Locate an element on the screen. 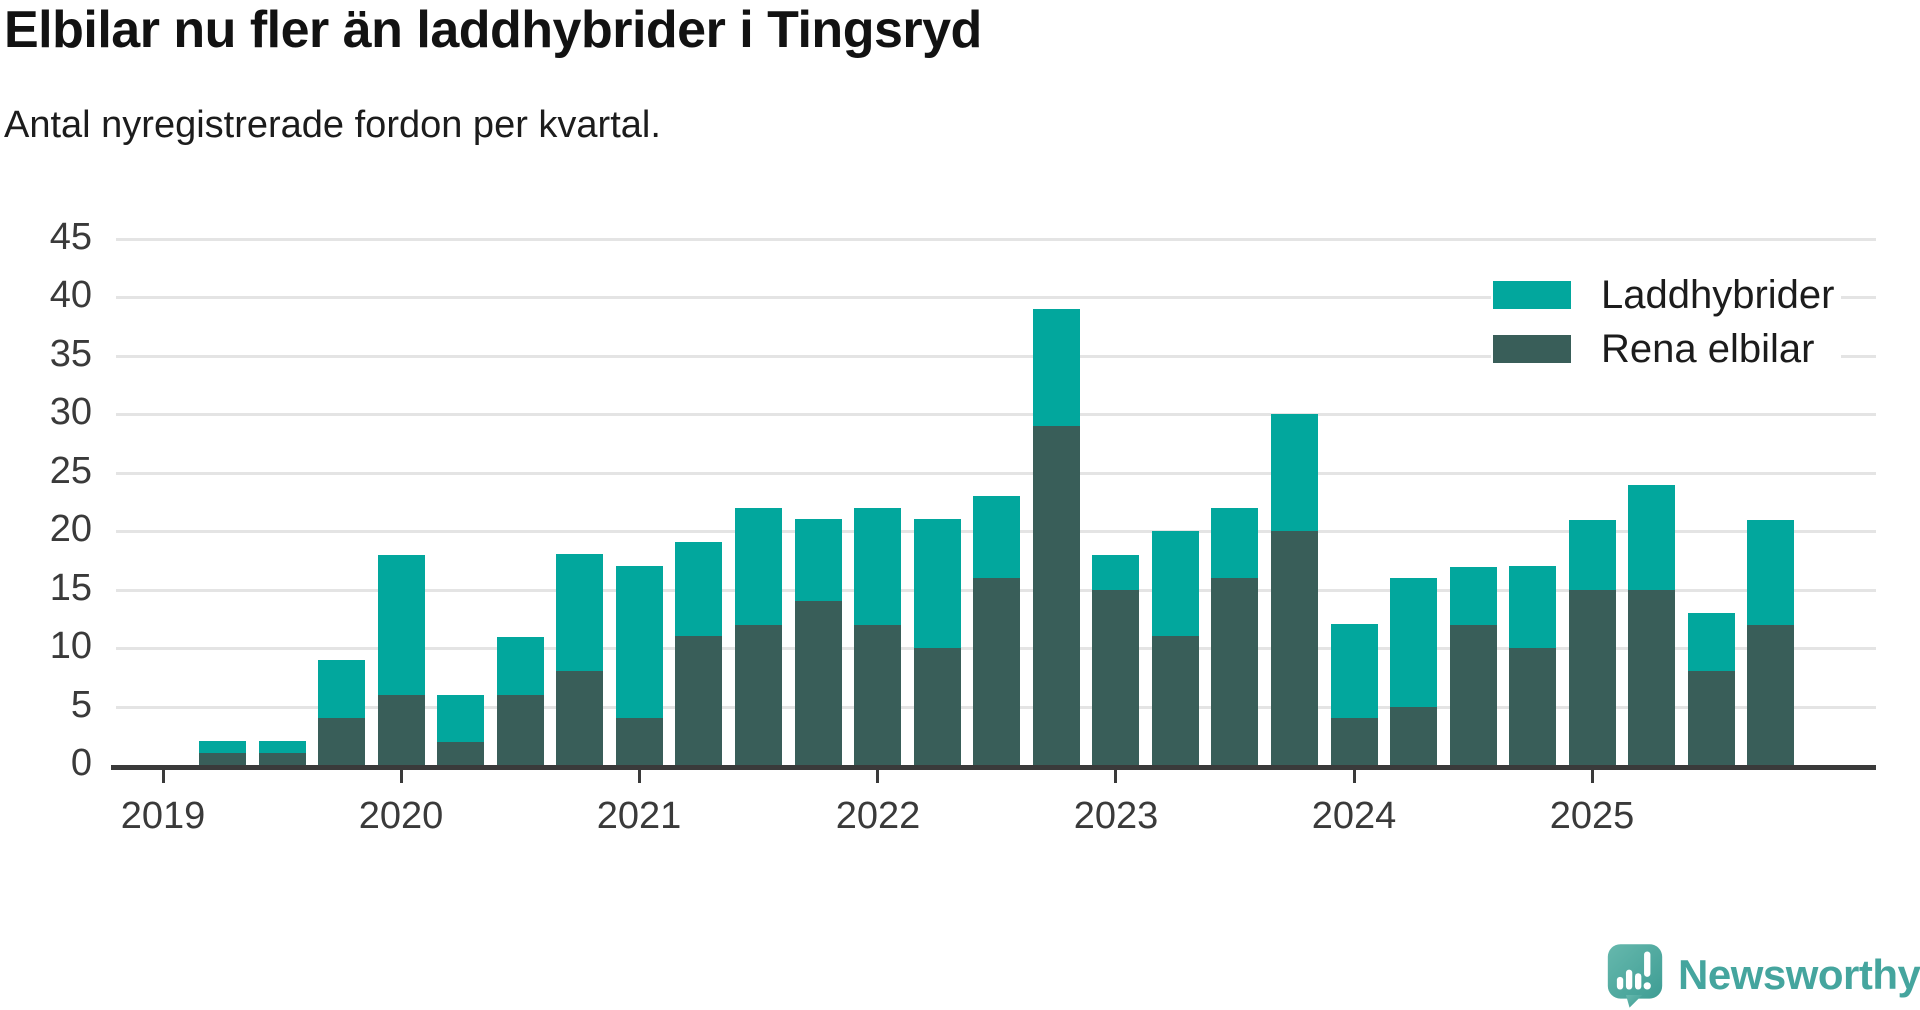  bar-segment-2020-Q1-laddhybrider is located at coordinates (401, 625).